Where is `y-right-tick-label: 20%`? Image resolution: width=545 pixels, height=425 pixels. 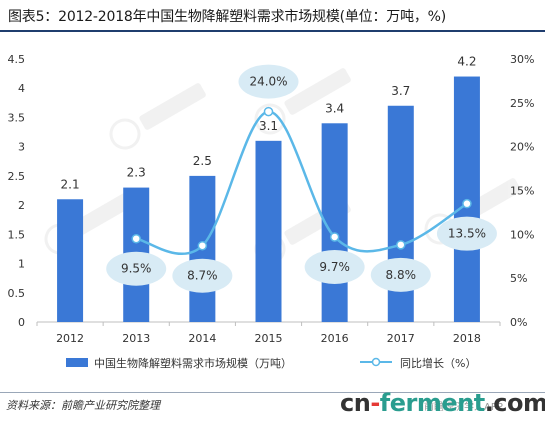 y-right-tick-label: 20% is located at coordinates (522, 147).